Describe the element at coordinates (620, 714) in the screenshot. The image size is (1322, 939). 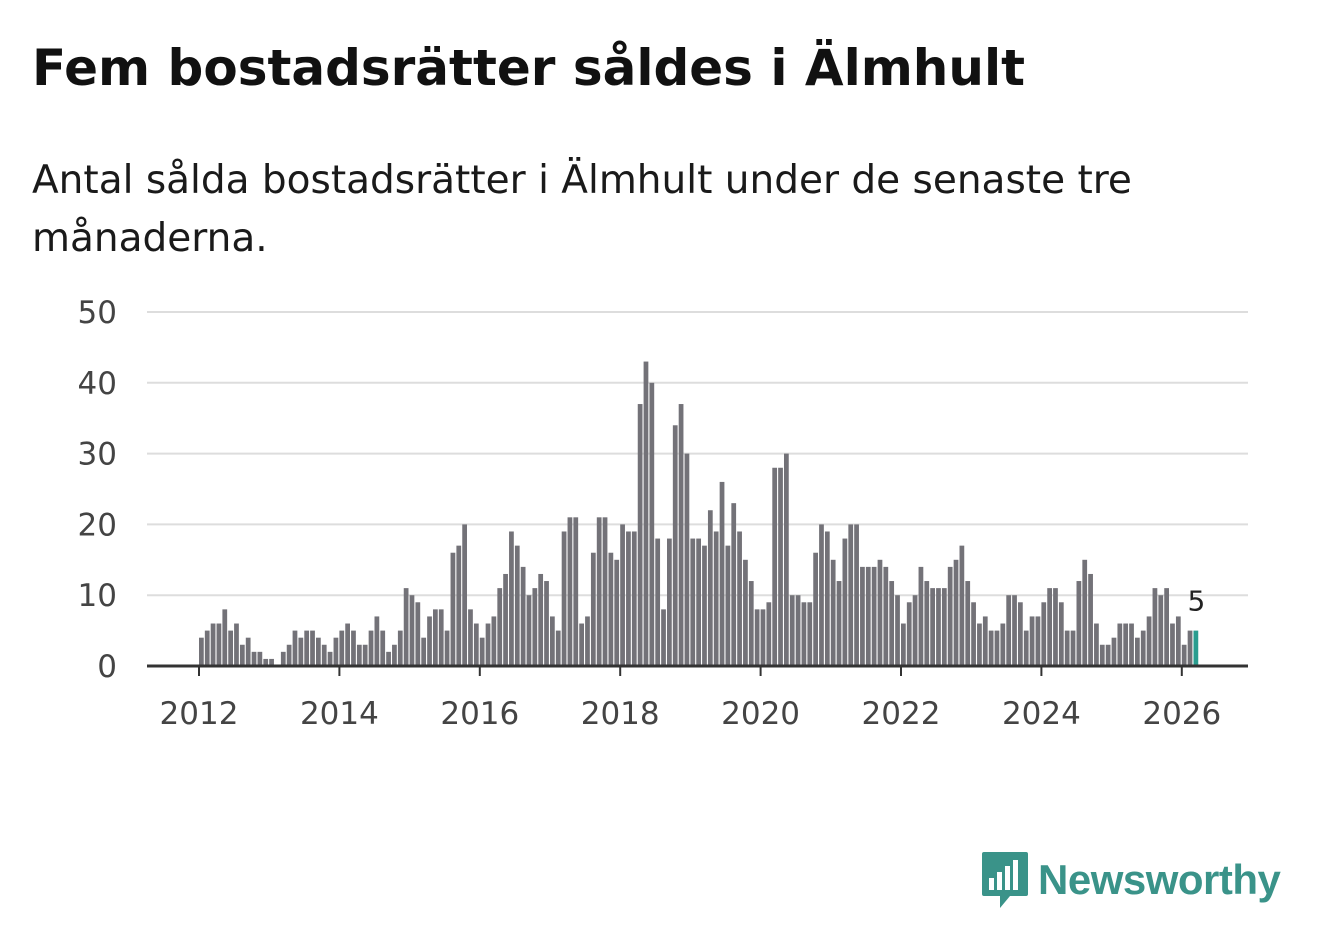
I see `x-tick-label: 2018` at that location.